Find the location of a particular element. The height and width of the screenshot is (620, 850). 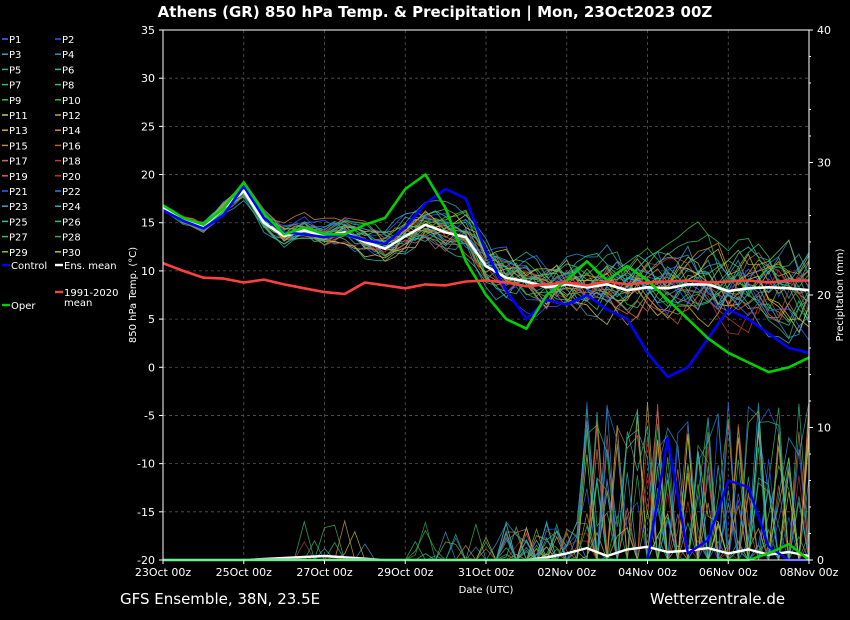

y-axis-left: -20 -15 -10 -5 0 5 10 15 20 25 30 35 is located at coordinates (150, 295).